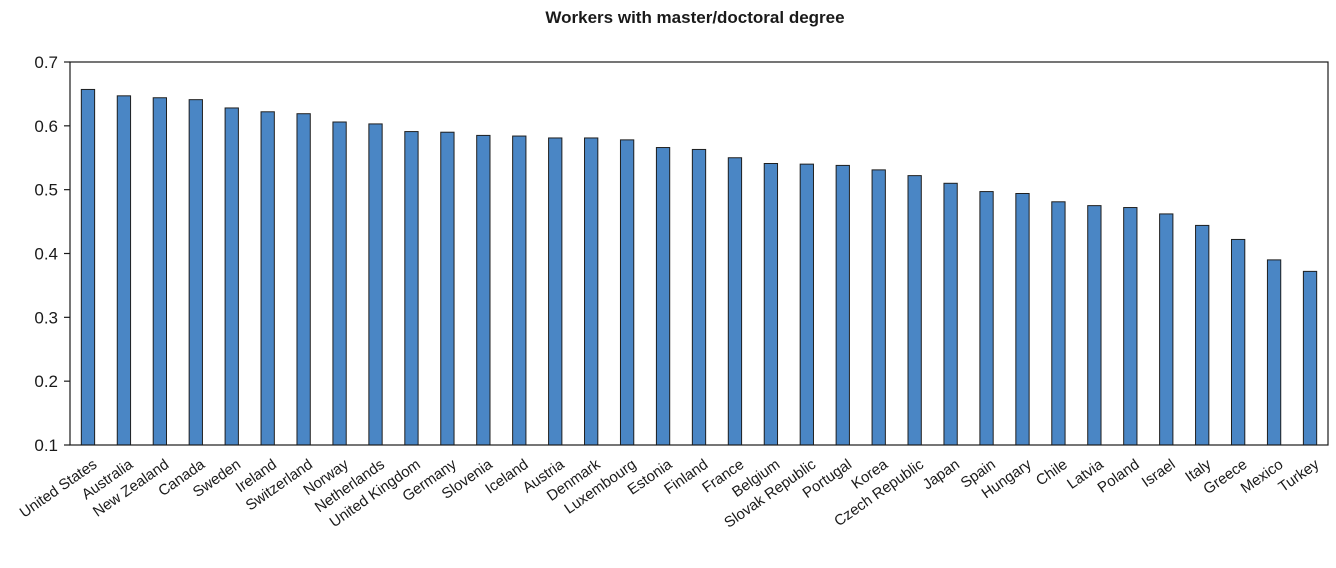 The width and height of the screenshot is (1336, 568). I want to click on y-tick-label: 0.5, so click(46, 190).